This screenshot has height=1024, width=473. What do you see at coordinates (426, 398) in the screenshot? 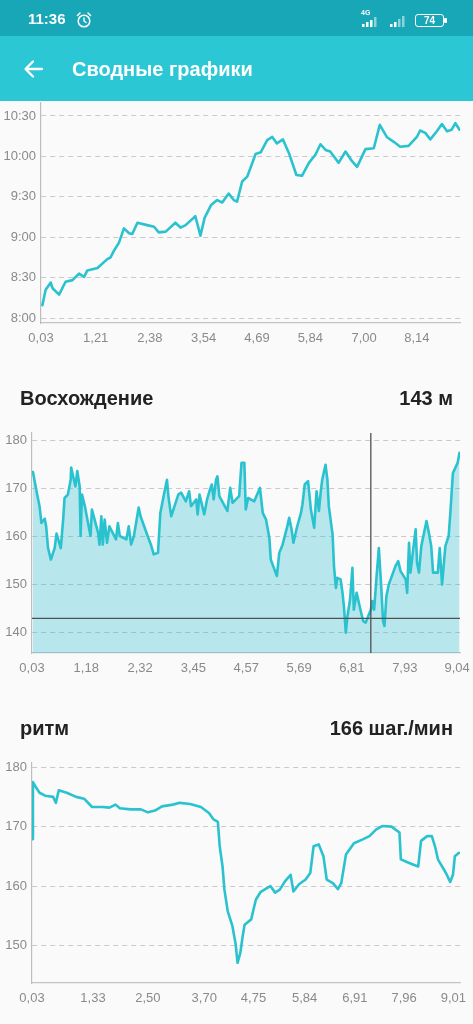
I see `text: 143 м` at bounding box center [426, 398].